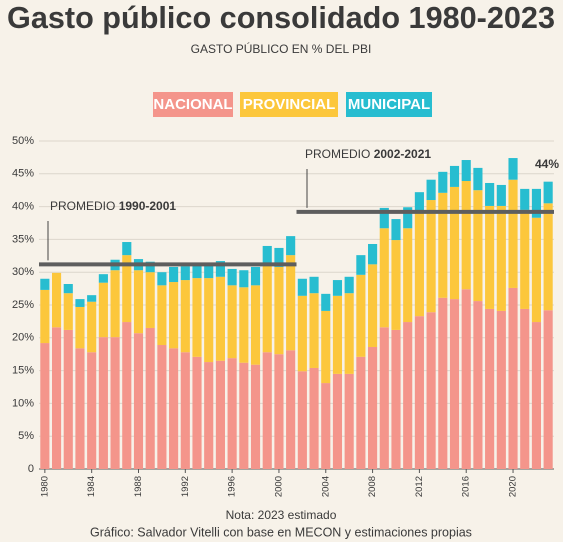 The width and height of the screenshot is (563, 542). Describe the element at coordinates (232, 486) in the screenshot. I see `x-tick-label: 1996` at that location.